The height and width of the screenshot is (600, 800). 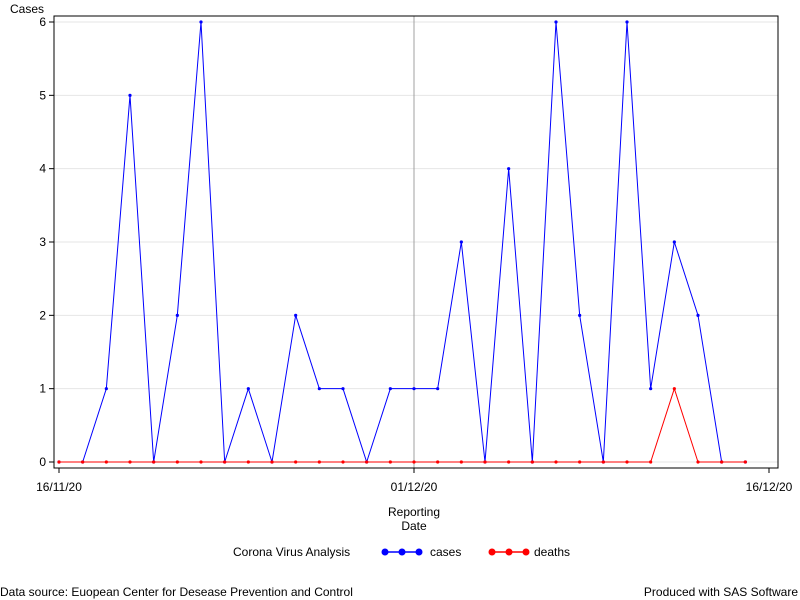 What do you see at coordinates (414, 487) in the screenshot?
I see `x-tick-label: 01/12/20` at bounding box center [414, 487].